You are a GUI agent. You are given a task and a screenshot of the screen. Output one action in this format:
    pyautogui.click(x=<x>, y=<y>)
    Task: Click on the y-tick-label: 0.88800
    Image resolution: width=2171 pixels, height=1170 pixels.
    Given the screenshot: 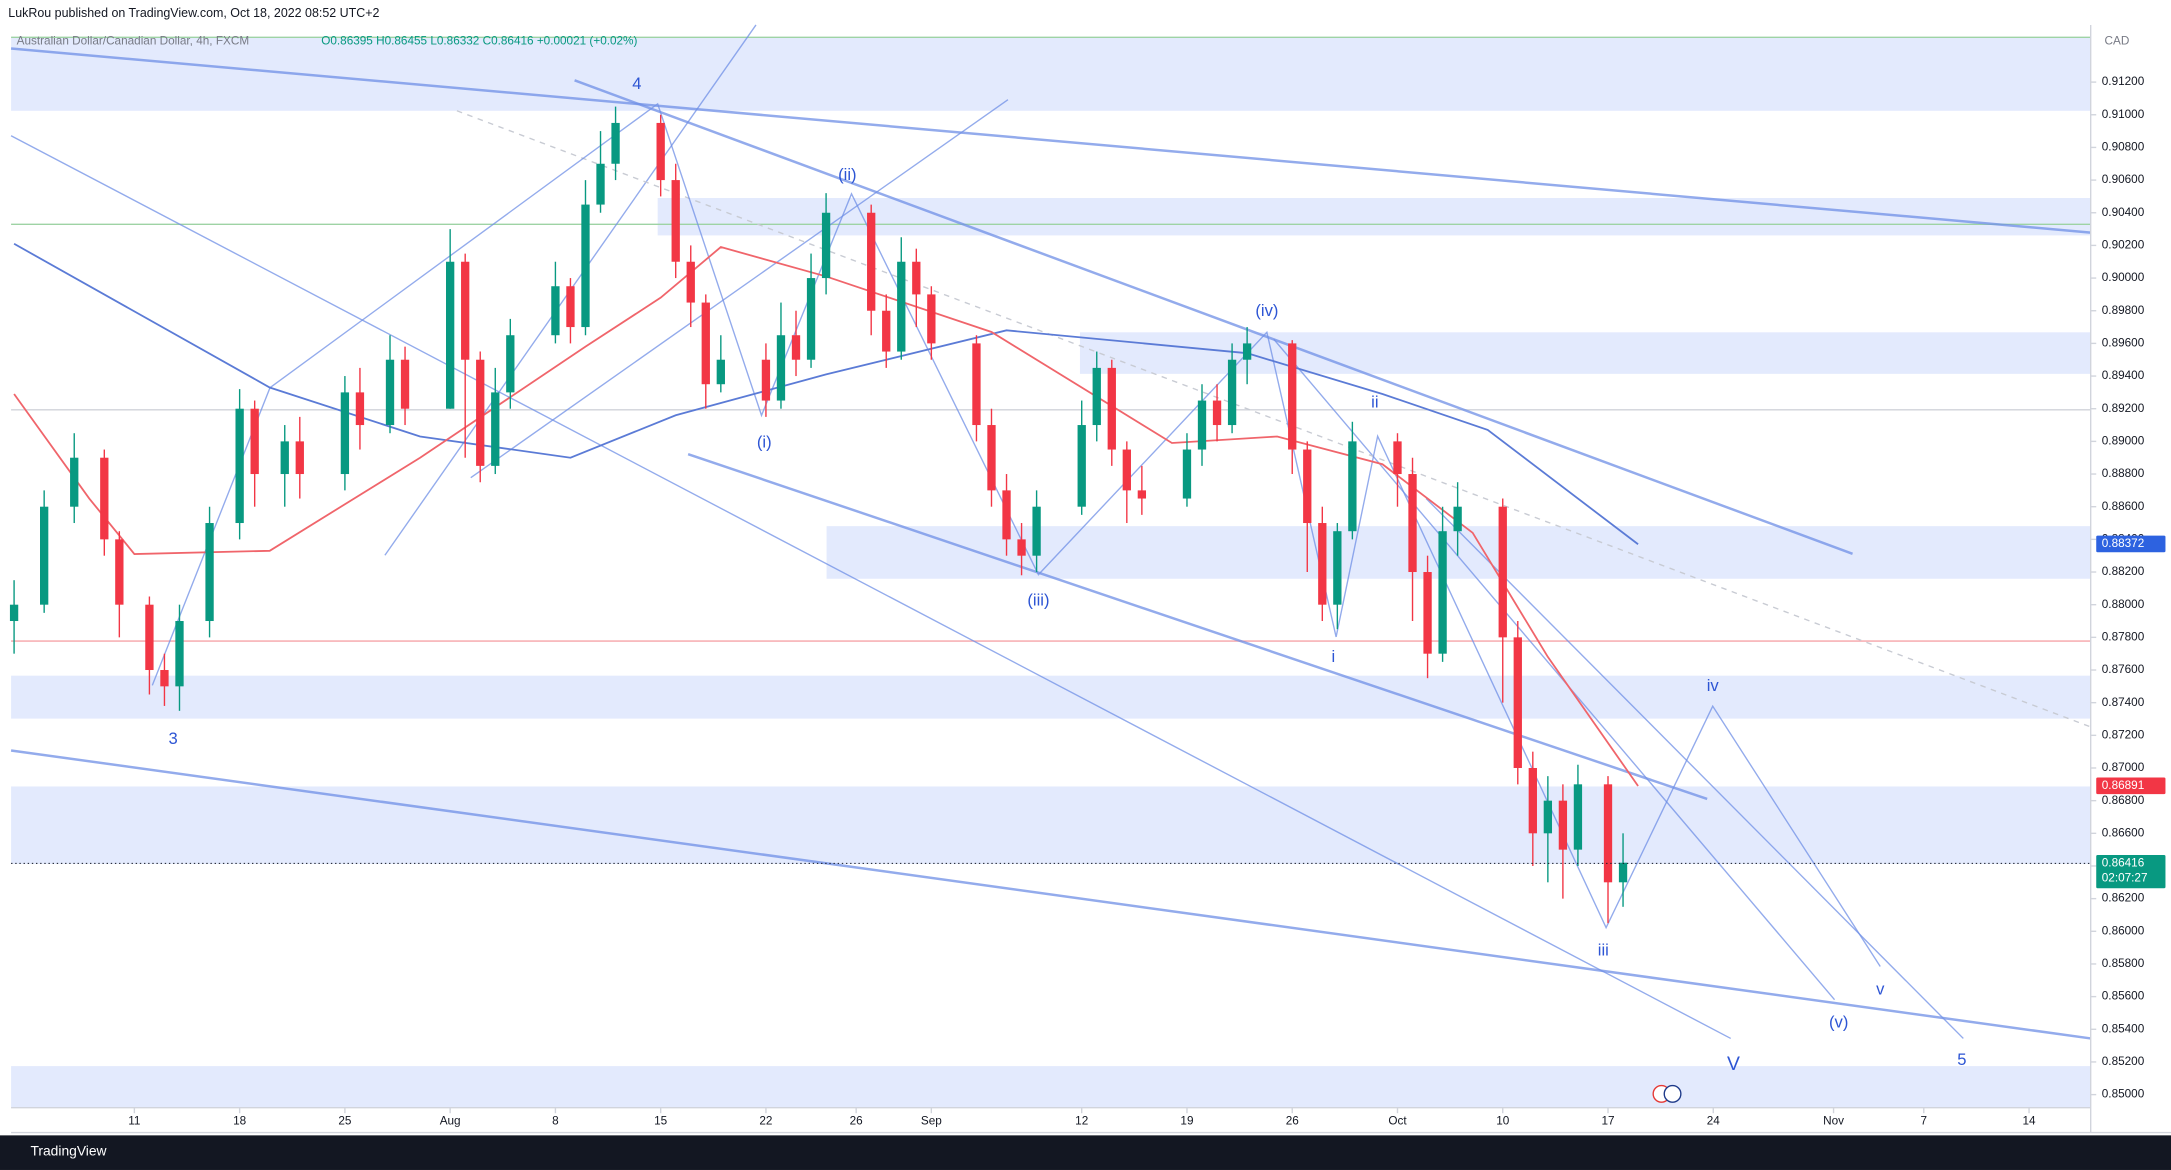 What is the action you would take?
    pyautogui.click(x=2123, y=473)
    